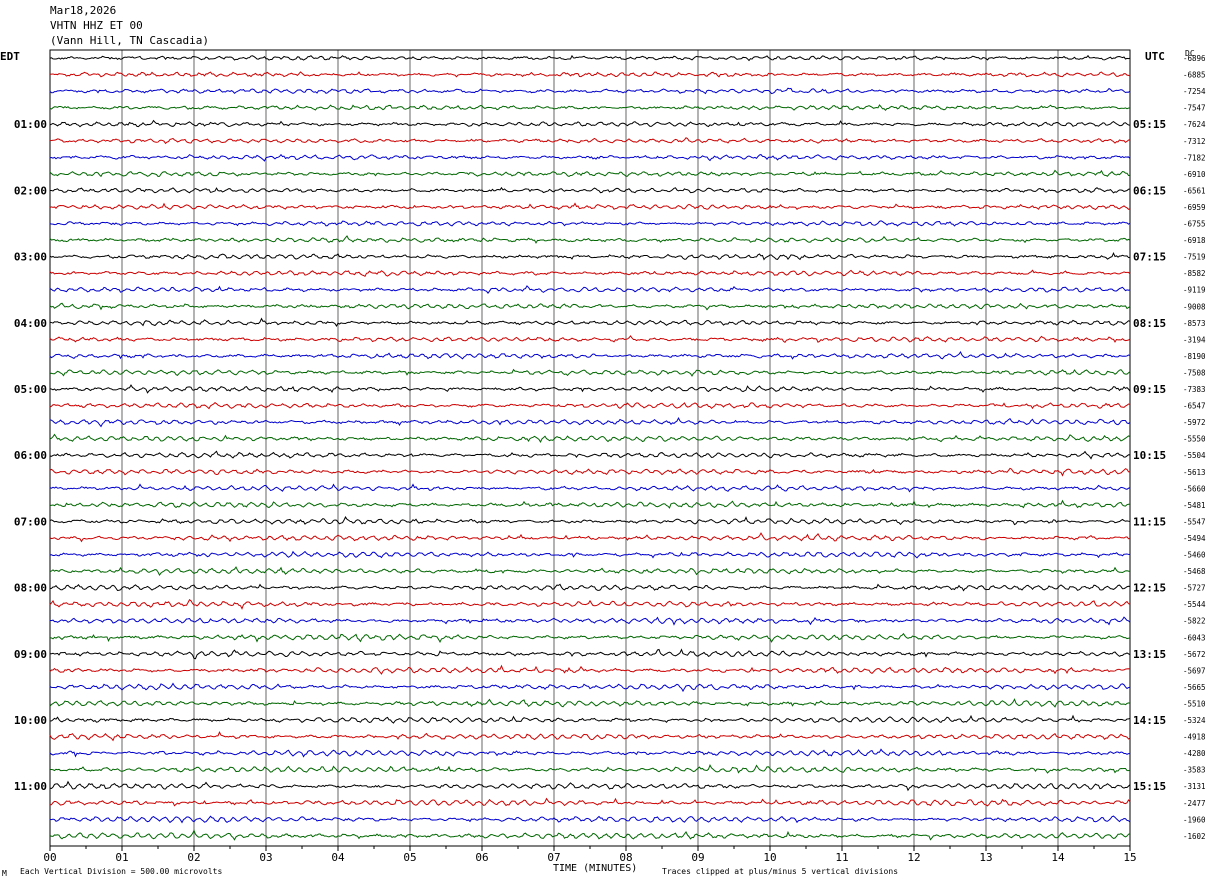  I want to click on x-tick-label: 15, so click(1129, 857).